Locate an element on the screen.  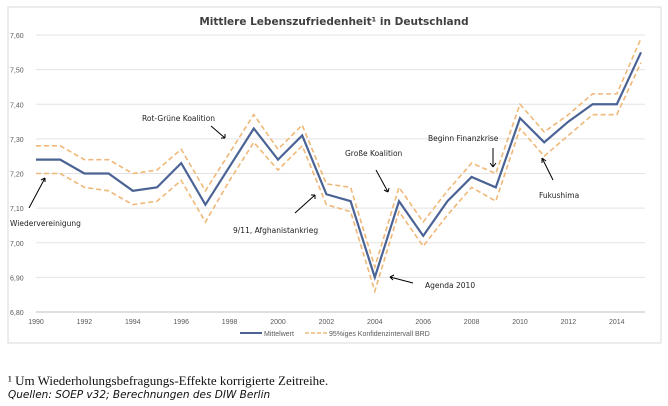
x-tick-label: 2012 is located at coordinates (569, 322).